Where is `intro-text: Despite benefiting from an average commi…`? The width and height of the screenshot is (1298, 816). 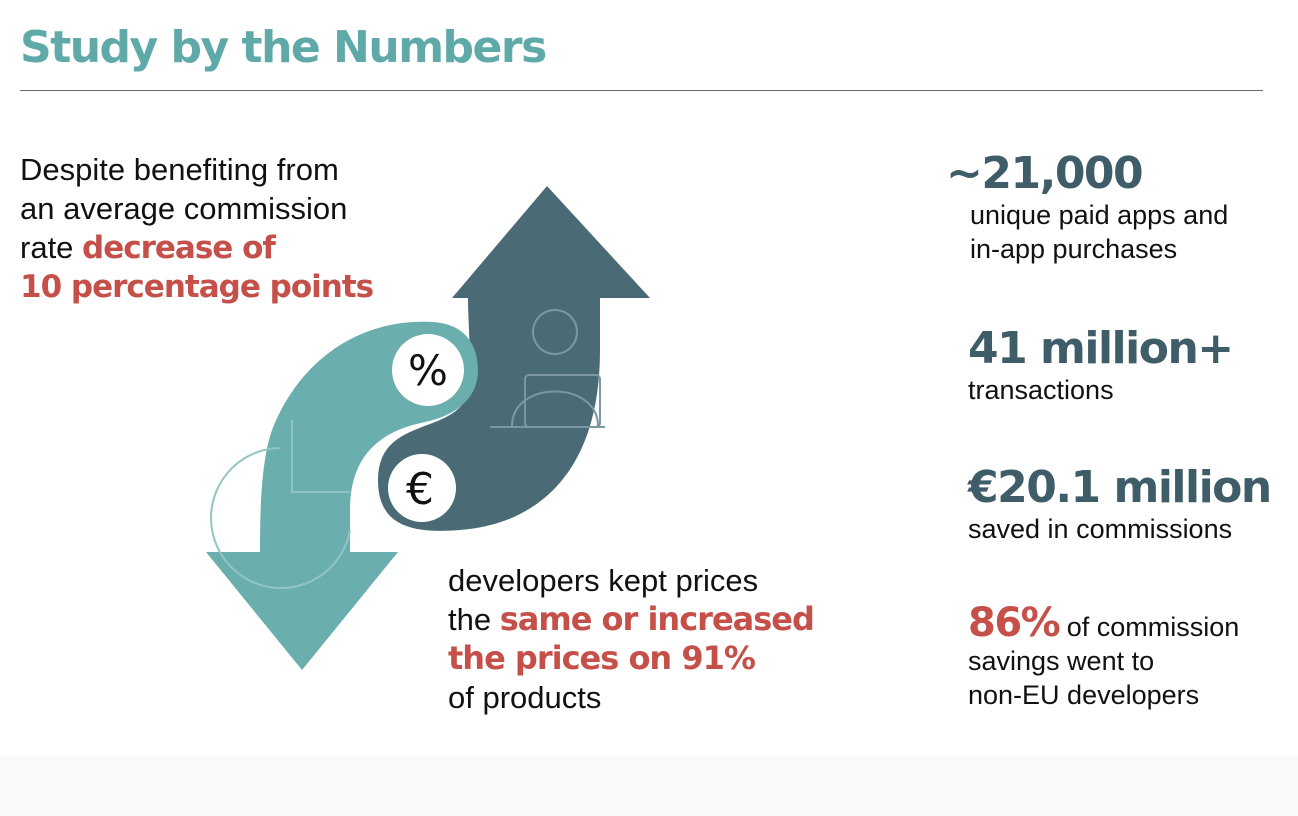
intro-text: Despite benefiting from an average commi… is located at coordinates (230, 228).